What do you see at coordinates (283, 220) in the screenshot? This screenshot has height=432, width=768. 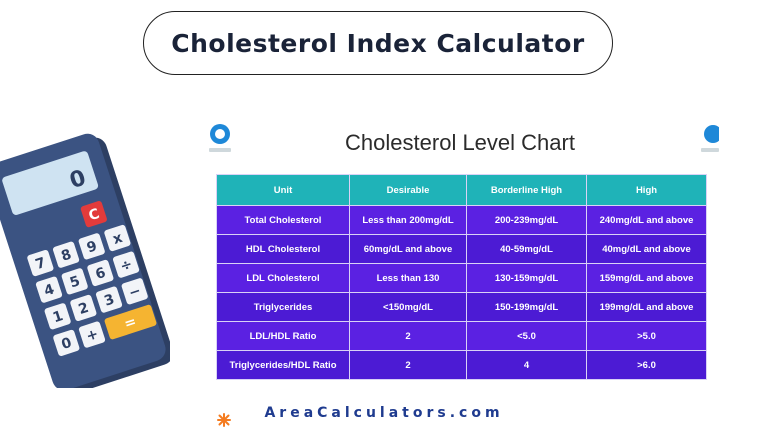 I see `table-cell: Total Cholesterol` at bounding box center [283, 220].